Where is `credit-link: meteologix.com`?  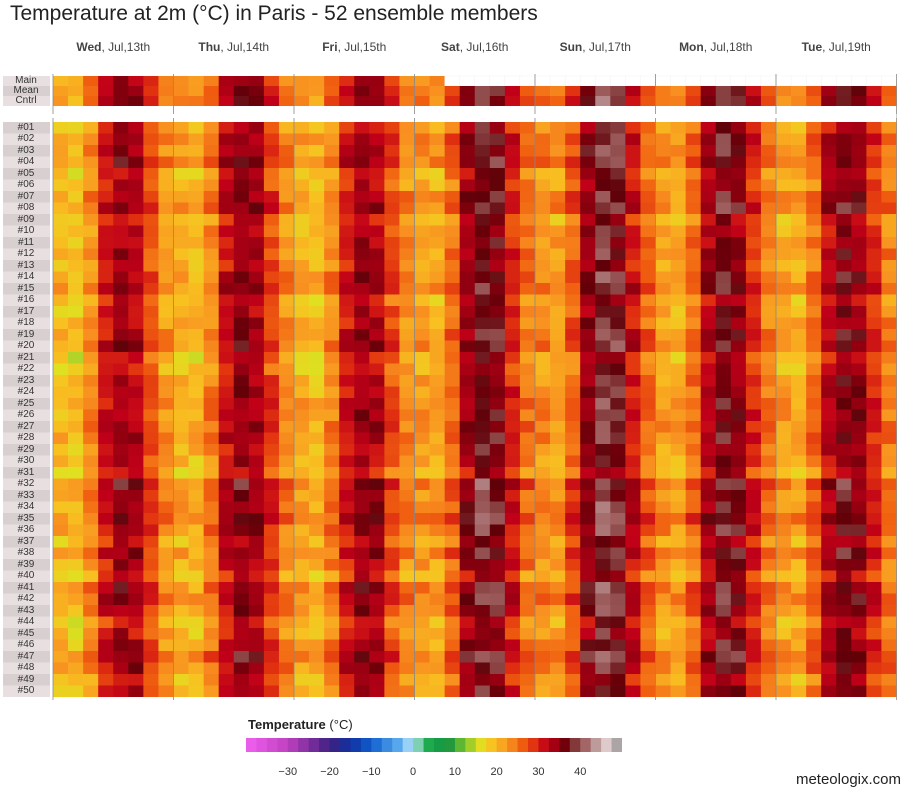 credit-link: meteologix.com is located at coordinates (848, 779).